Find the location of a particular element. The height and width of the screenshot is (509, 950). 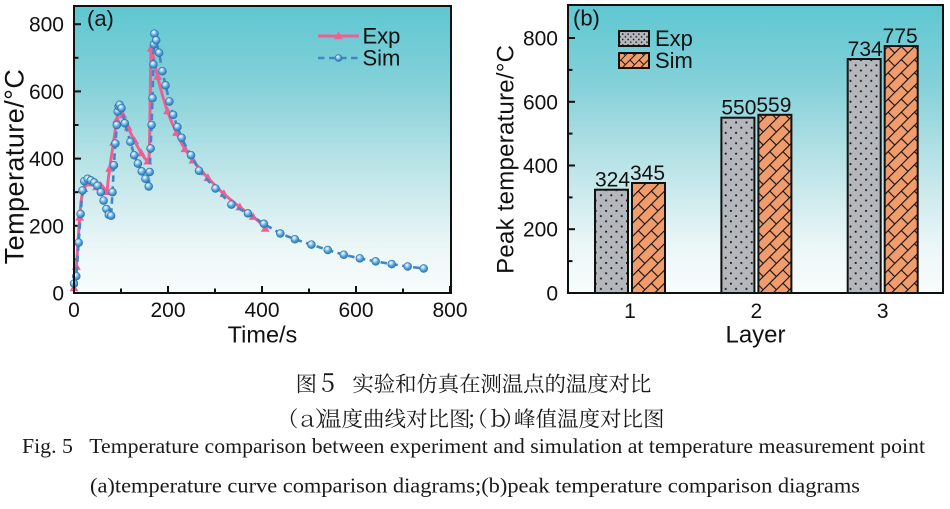

svg-text: 3 is located at coordinates (883, 311).